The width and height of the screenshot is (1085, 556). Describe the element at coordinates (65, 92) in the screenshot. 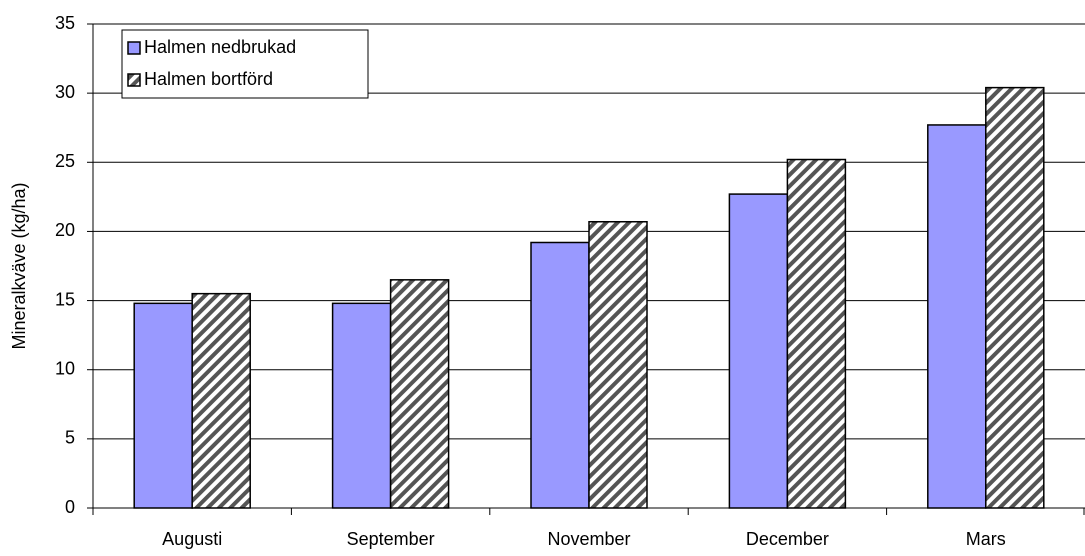

I see `y-tick-label: 30` at that location.